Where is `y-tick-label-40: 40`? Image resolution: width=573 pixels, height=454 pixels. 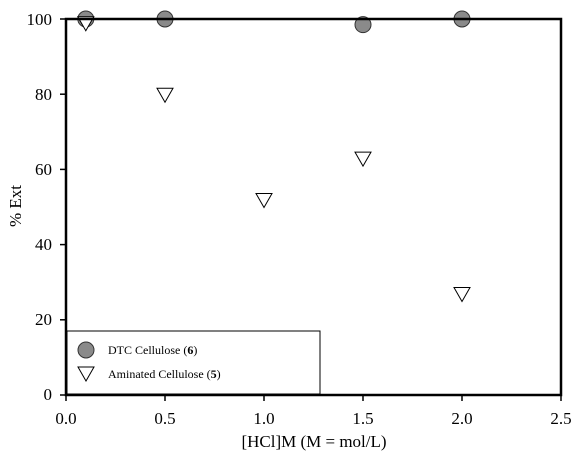 y-tick-label-40: 40 is located at coordinates (43, 244).